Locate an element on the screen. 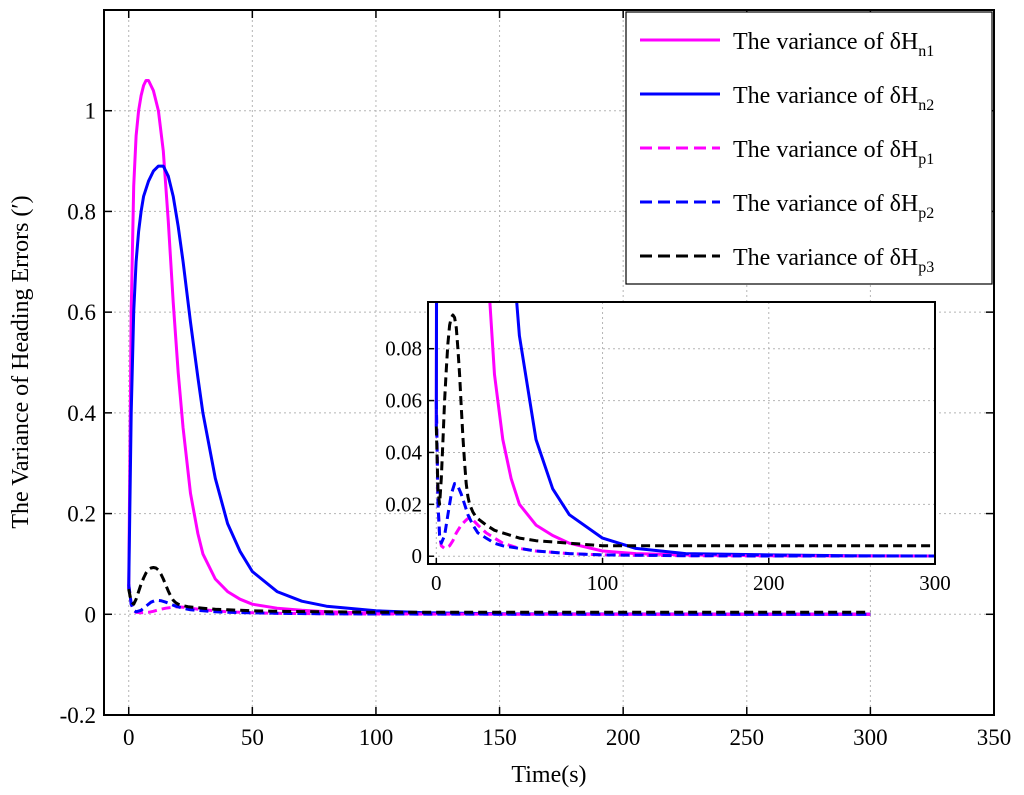 This screenshot has height=795, width=1024. main-x-tick-label: 50 is located at coordinates (252, 737).